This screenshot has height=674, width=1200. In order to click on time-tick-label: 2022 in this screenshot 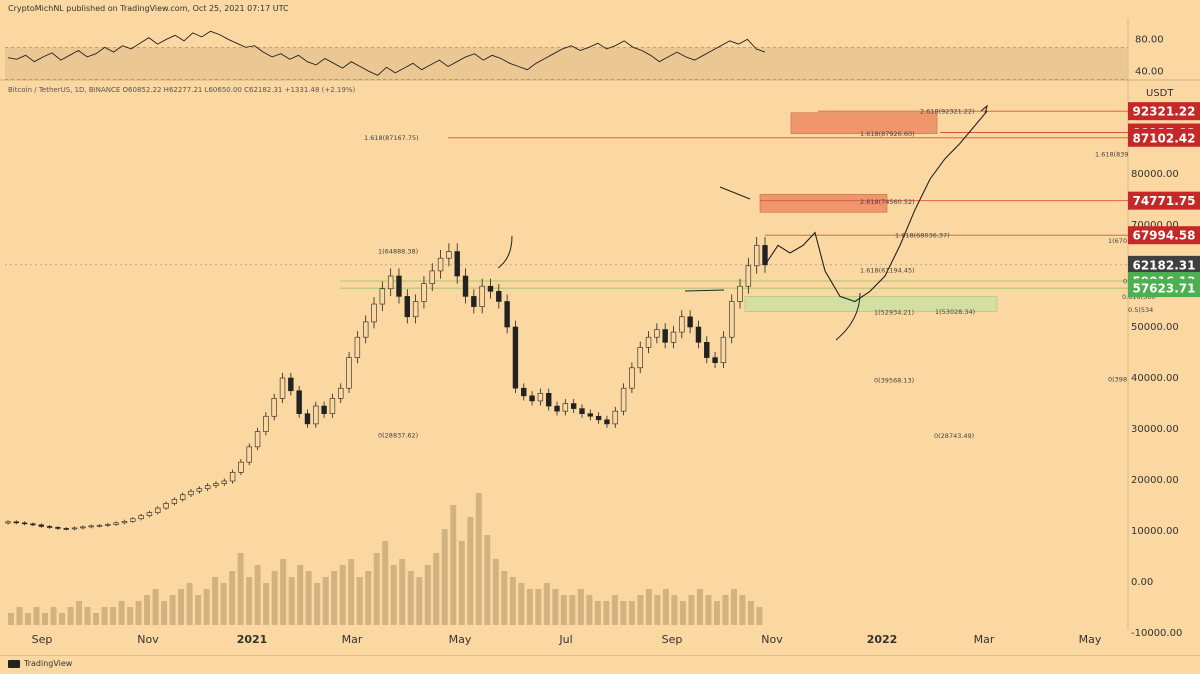, I will do `click(882, 639)`.